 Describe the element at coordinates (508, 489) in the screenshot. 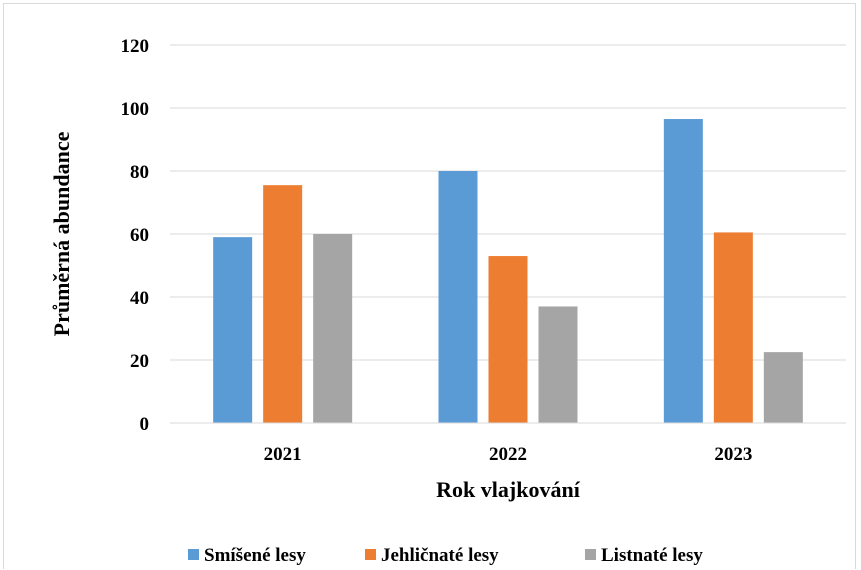

I see `x-axis-title: Rok vlajkování` at that location.